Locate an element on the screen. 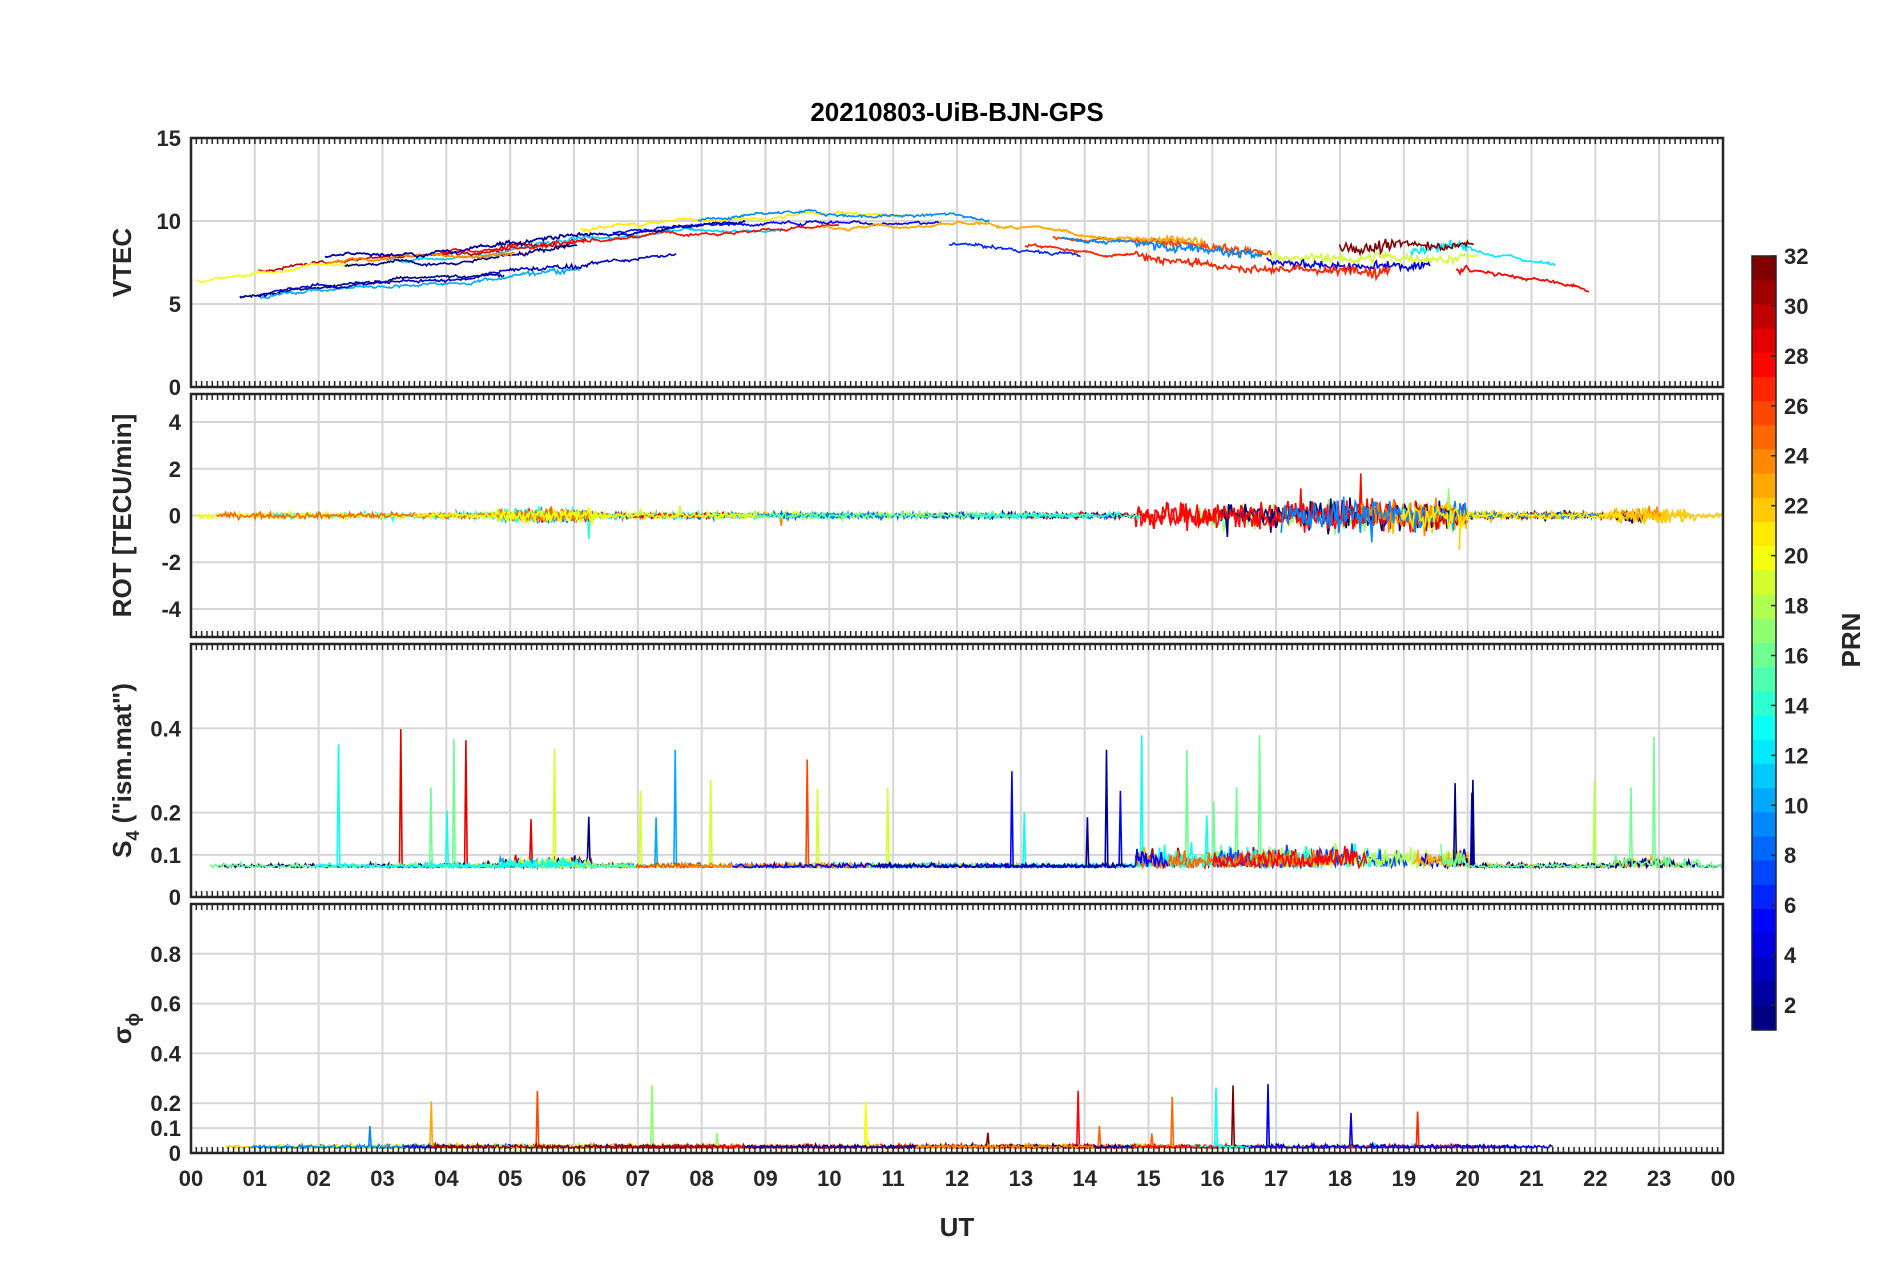 This screenshot has height=1272, width=1902. y-tick-label: -4 is located at coordinates (171, 609).